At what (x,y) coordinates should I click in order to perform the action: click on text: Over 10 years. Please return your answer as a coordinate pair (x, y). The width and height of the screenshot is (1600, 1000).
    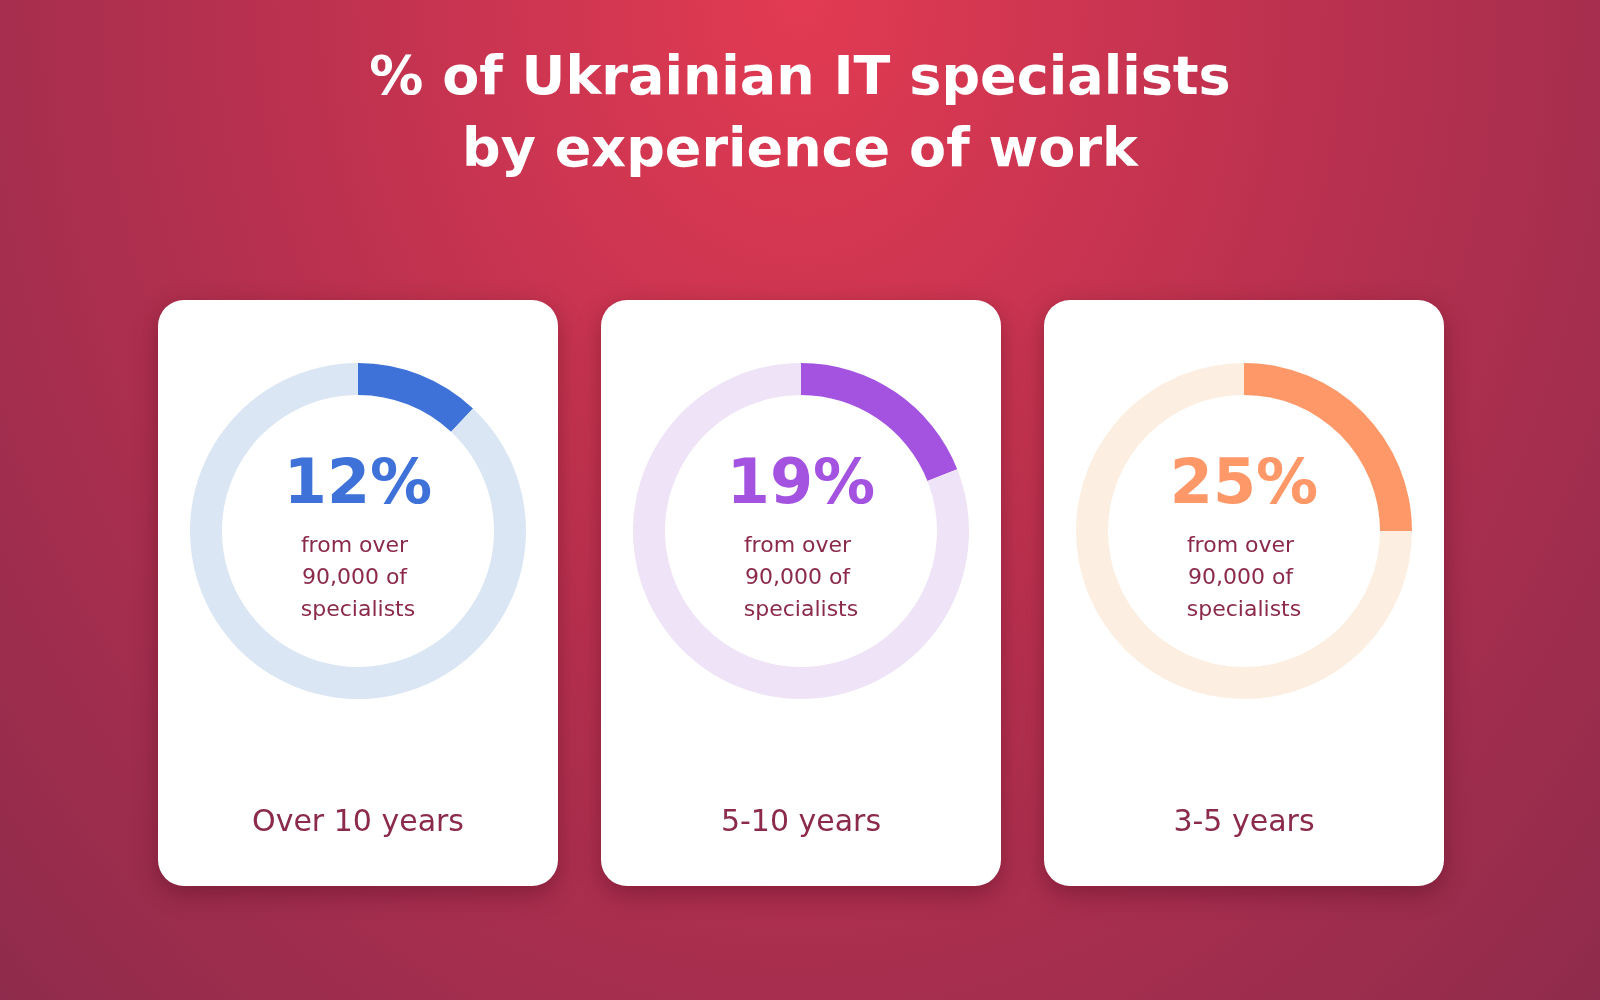
    Looking at the image, I should click on (358, 820).